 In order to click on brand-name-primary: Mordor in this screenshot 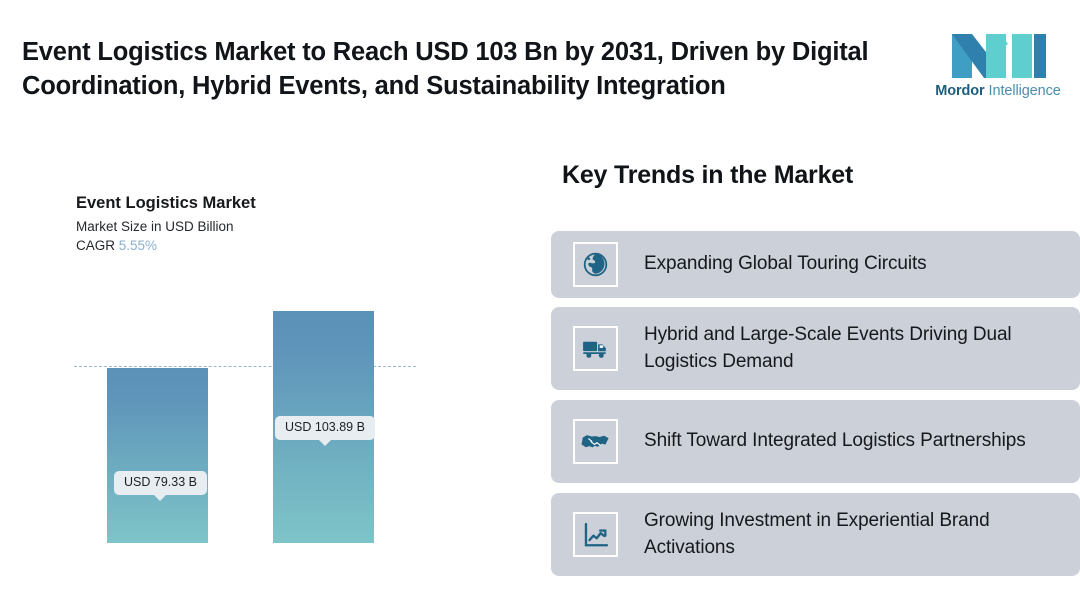, I will do `click(960, 91)`.